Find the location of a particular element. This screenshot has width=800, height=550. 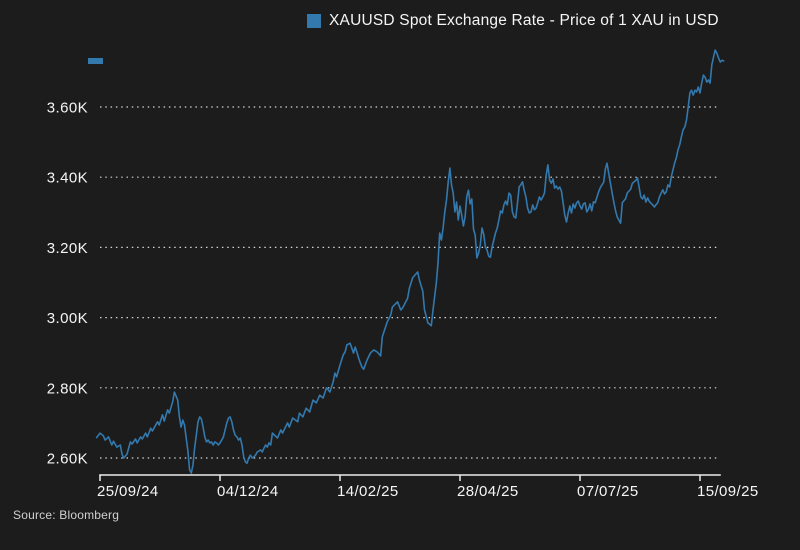

y-axis-labels: 2.60K 2.80K 3.00K 3.20K 3.40K 3.60K is located at coordinates (67, 284).